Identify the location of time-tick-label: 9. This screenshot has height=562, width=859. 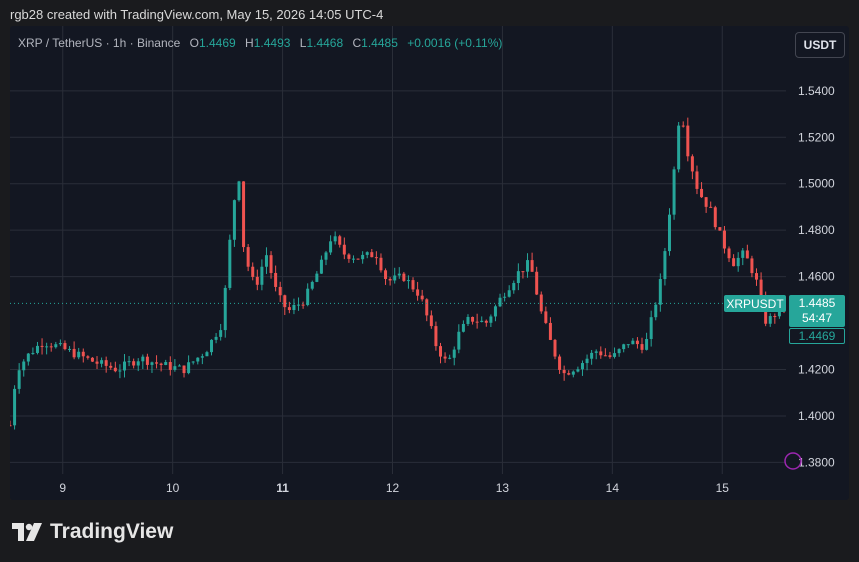
(62, 488).